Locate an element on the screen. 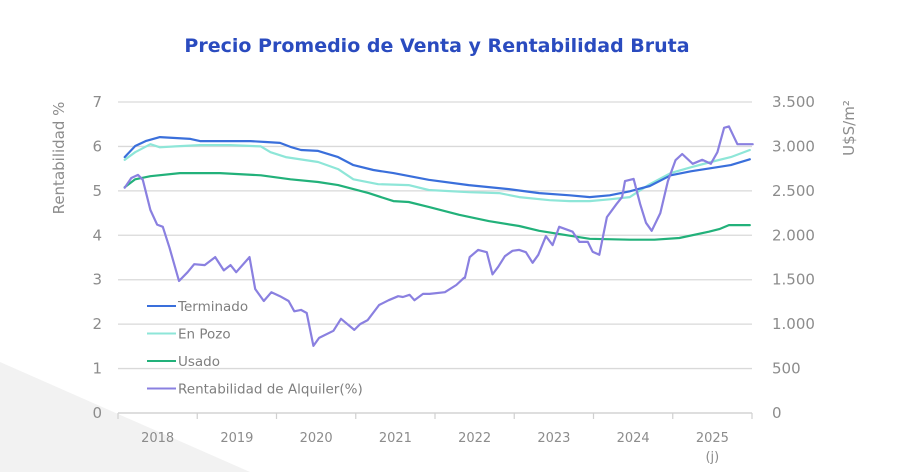 The height and width of the screenshot is (472, 905). legend-label: En Pozo is located at coordinates (204, 335).